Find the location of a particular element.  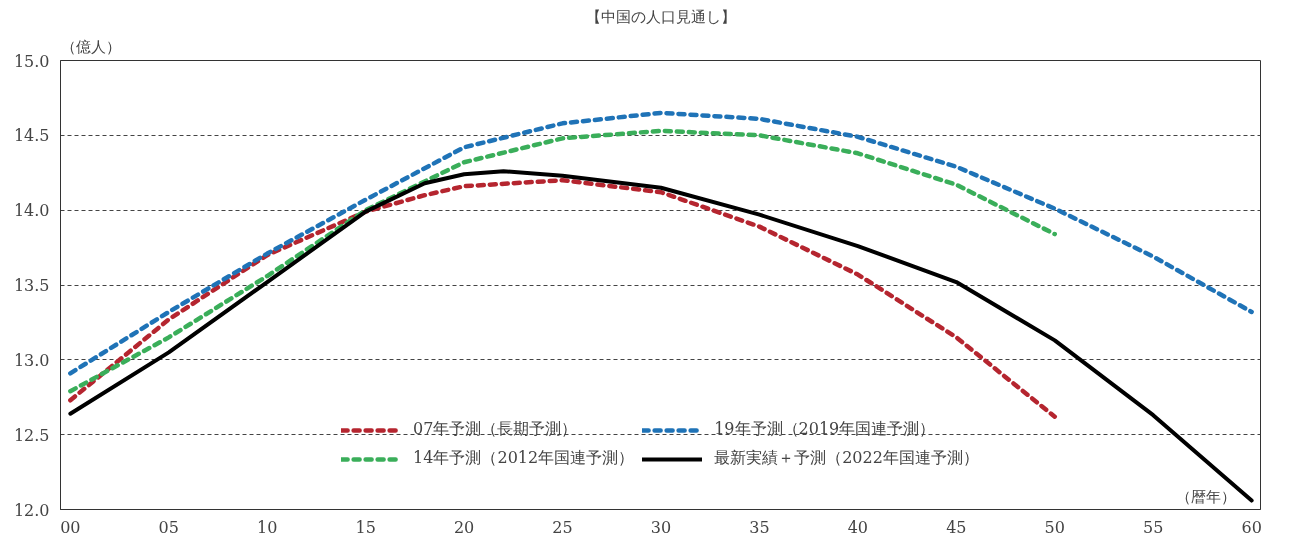

x-tick-label: 30 is located at coordinates (661, 527).